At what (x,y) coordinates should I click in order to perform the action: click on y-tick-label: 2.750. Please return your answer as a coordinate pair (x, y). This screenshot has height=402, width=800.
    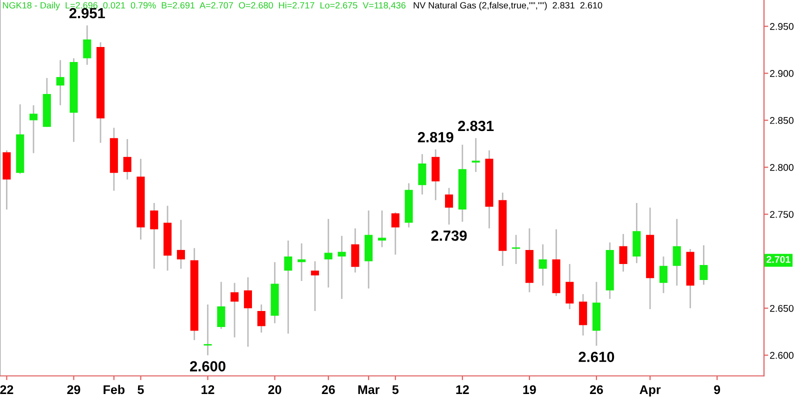
    Looking at the image, I should click on (782, 214).